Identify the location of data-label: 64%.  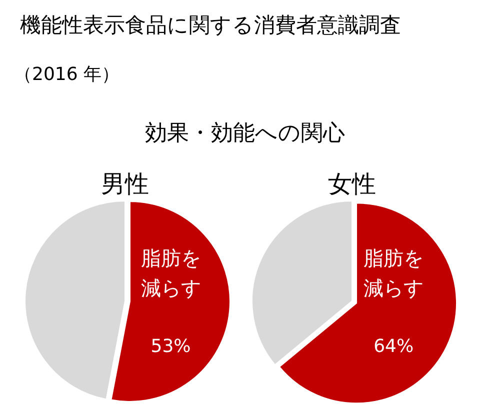
(394, 346).